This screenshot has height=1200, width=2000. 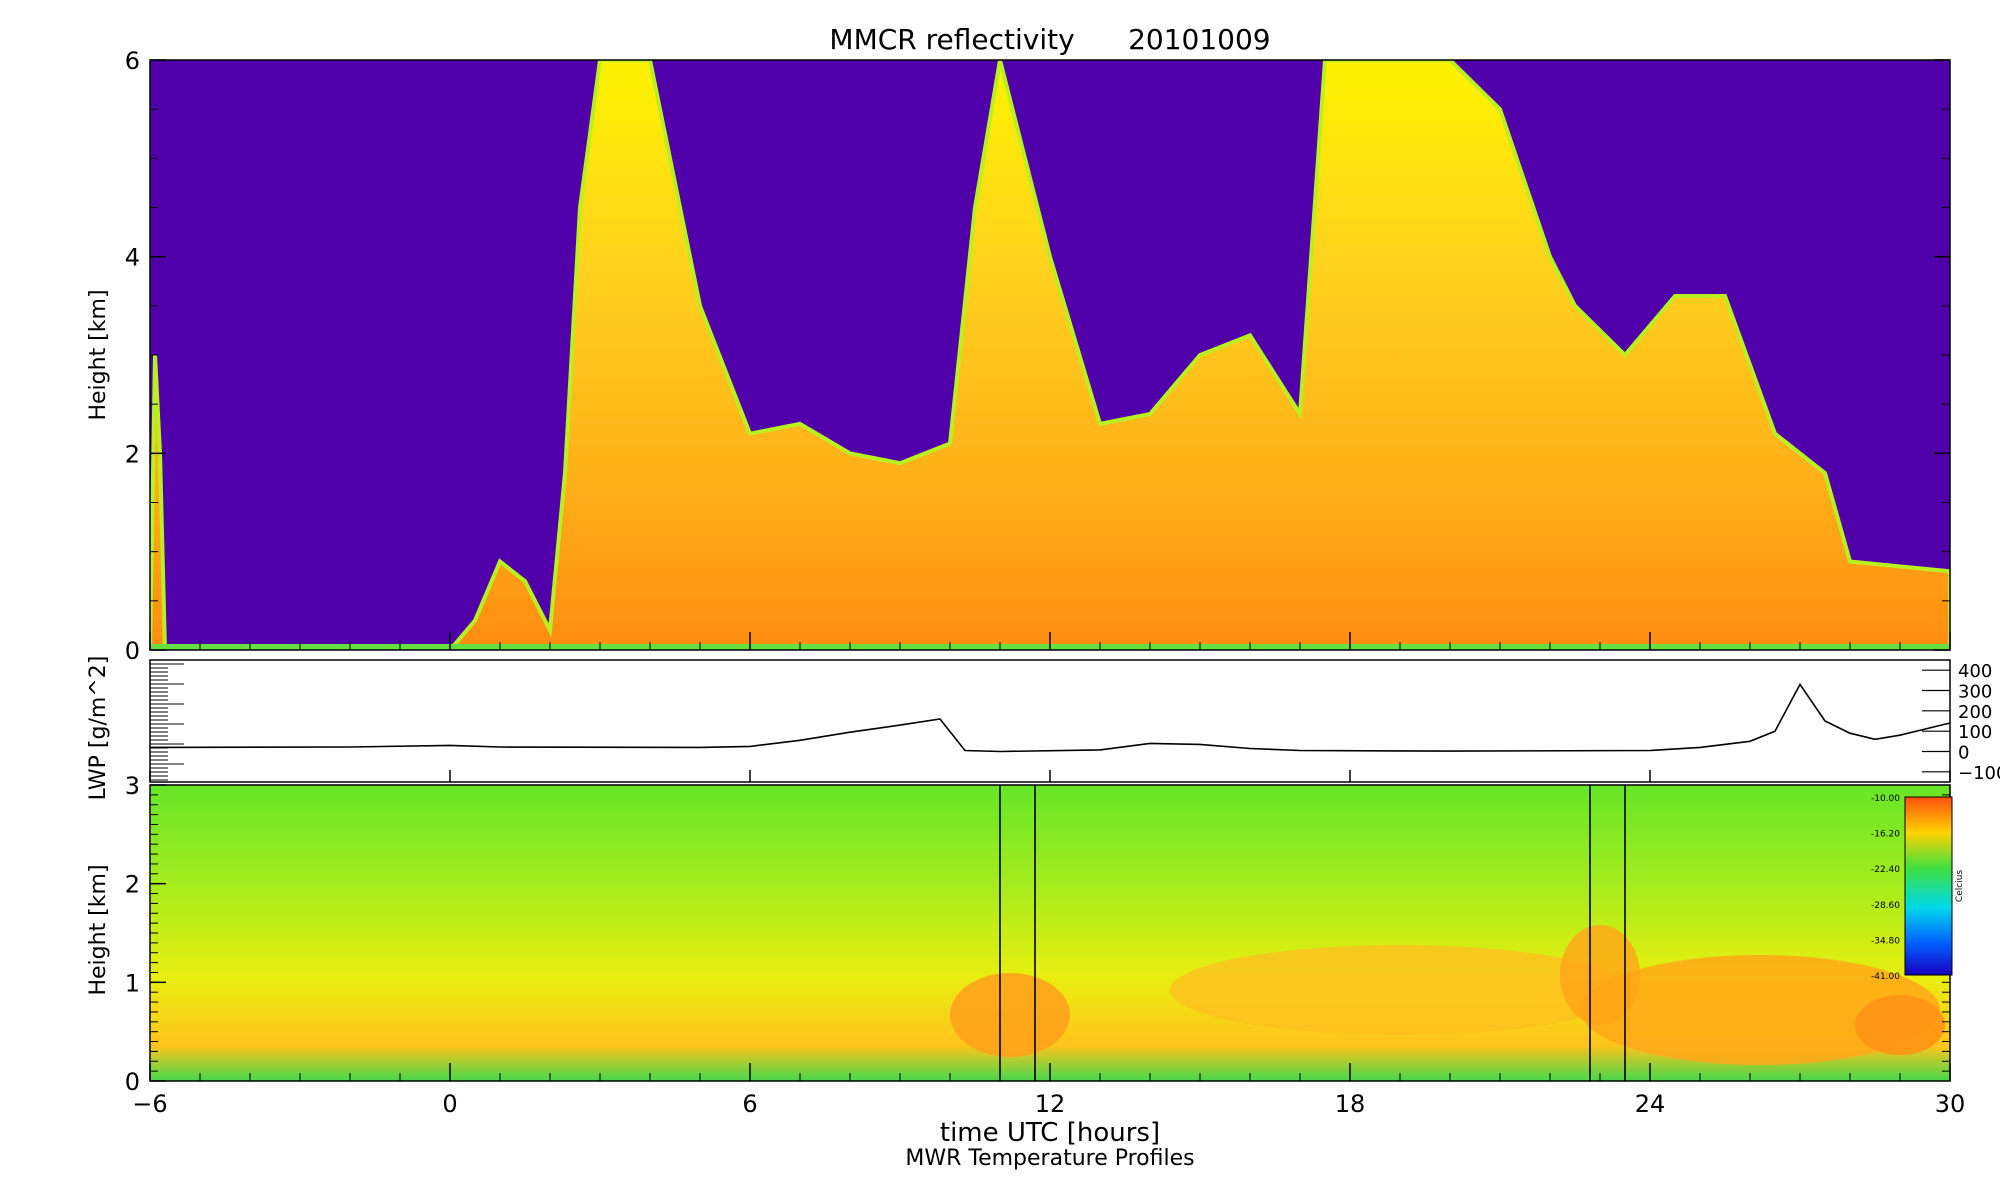 What do you see at coordinates (149, 1104) in the screenshot?
I see `x-tick-label: −6` at bounding box center [149, 1104].